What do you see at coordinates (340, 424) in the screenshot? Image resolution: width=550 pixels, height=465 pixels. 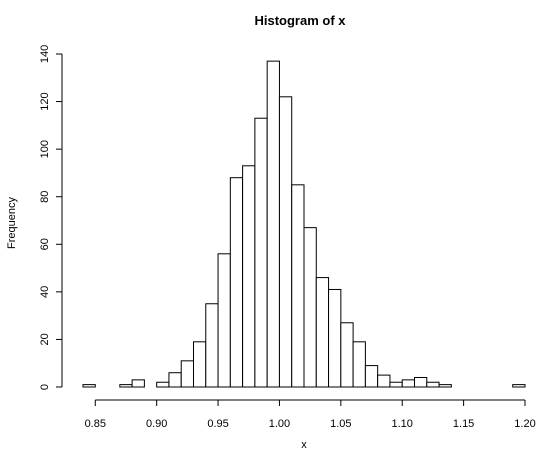 I see `x-tick-label: 1.05` at bounding box center [340, 424].